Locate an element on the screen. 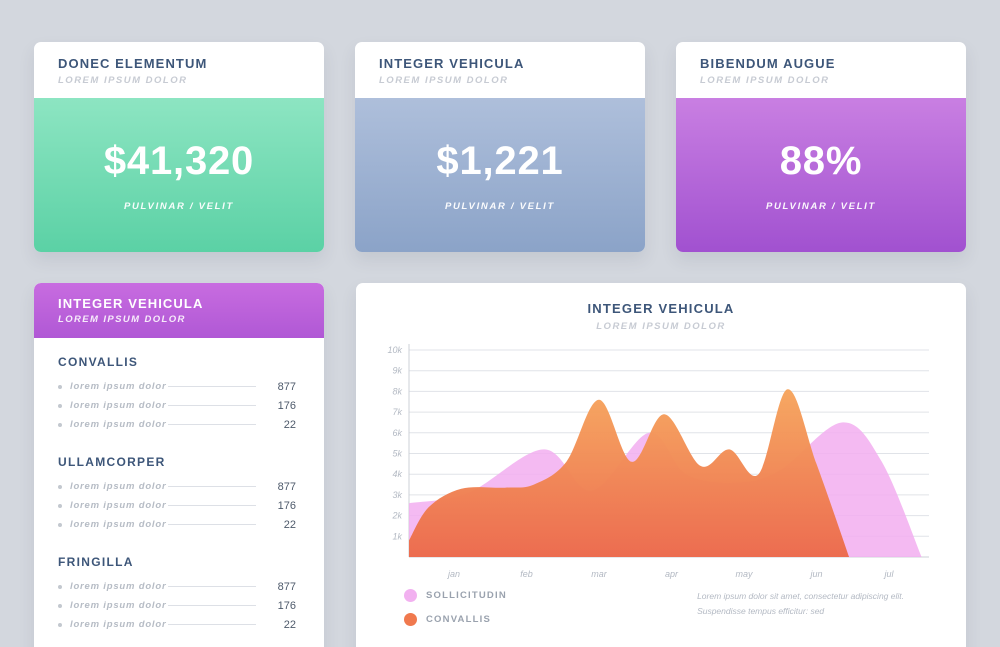  stat-card-value-panel: $1,221 PULVINAR / VELIT is located at coordinates (500, 175).